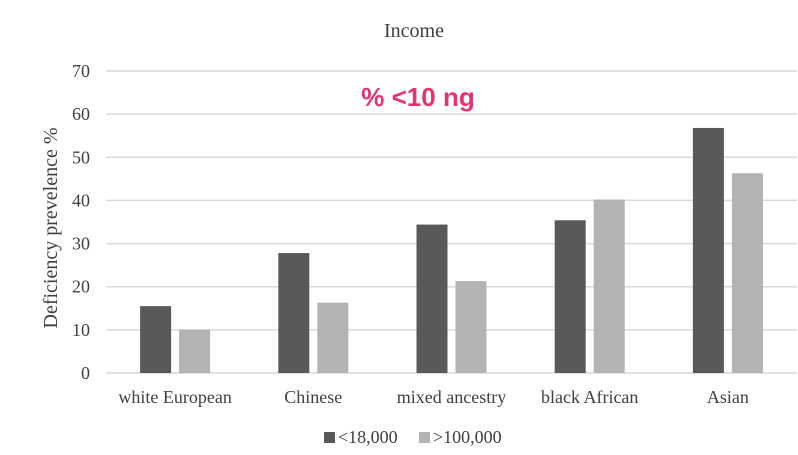 This screenshot has height=455, width=798. Describe the element at coordinates (81, 244) in the screenshot. I see `y-tick-label: 30` at that location.